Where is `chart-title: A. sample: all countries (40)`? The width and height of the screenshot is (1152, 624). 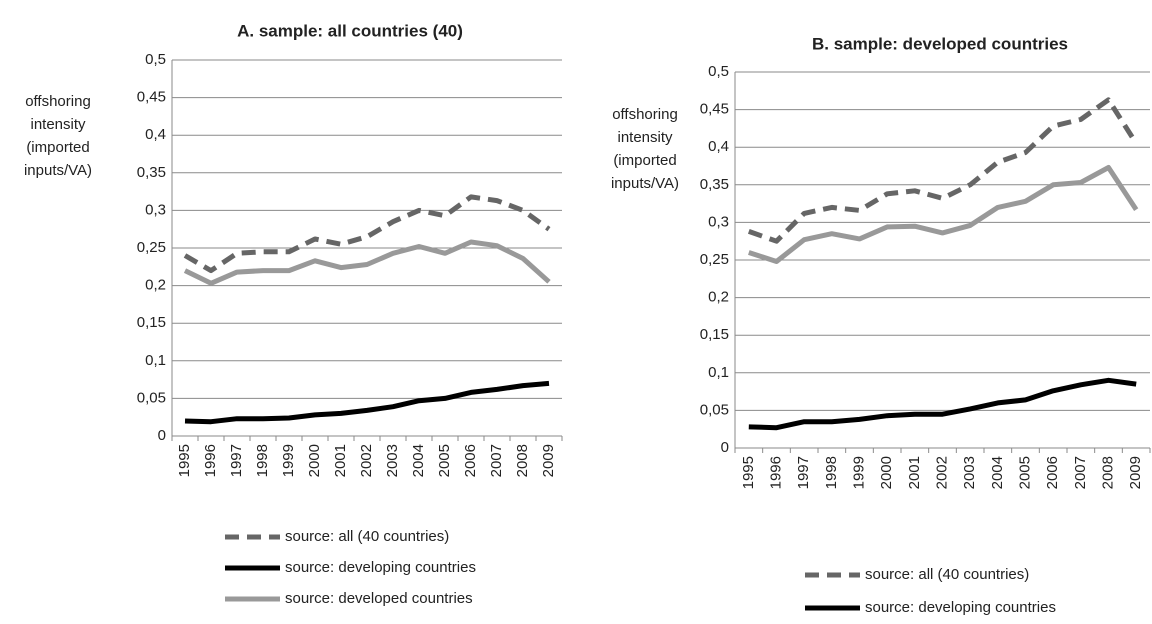
chart-title: A. sample: all countries (40) is located at coordinates (350, 30).